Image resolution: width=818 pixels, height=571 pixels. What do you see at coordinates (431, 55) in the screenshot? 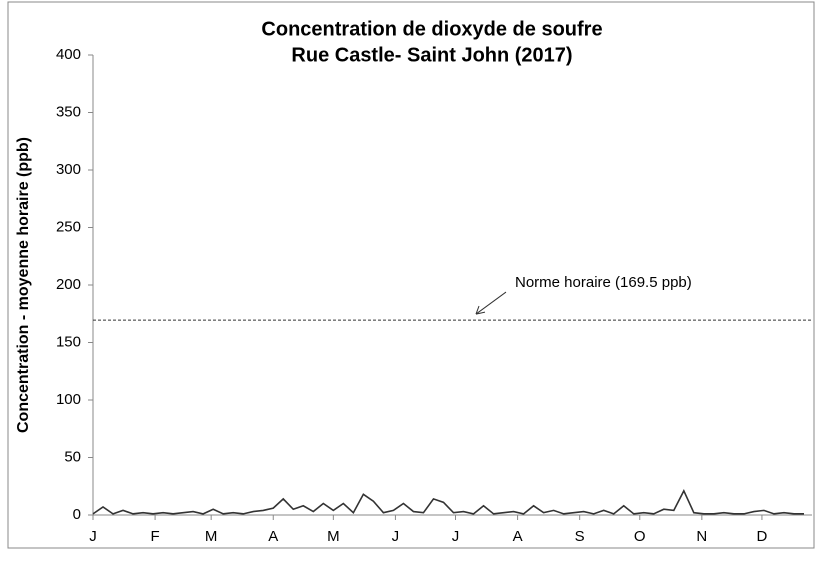
I see `chart-subtitle: Rue Castle- Saint John (2017)` at bounding box center [431, 55].